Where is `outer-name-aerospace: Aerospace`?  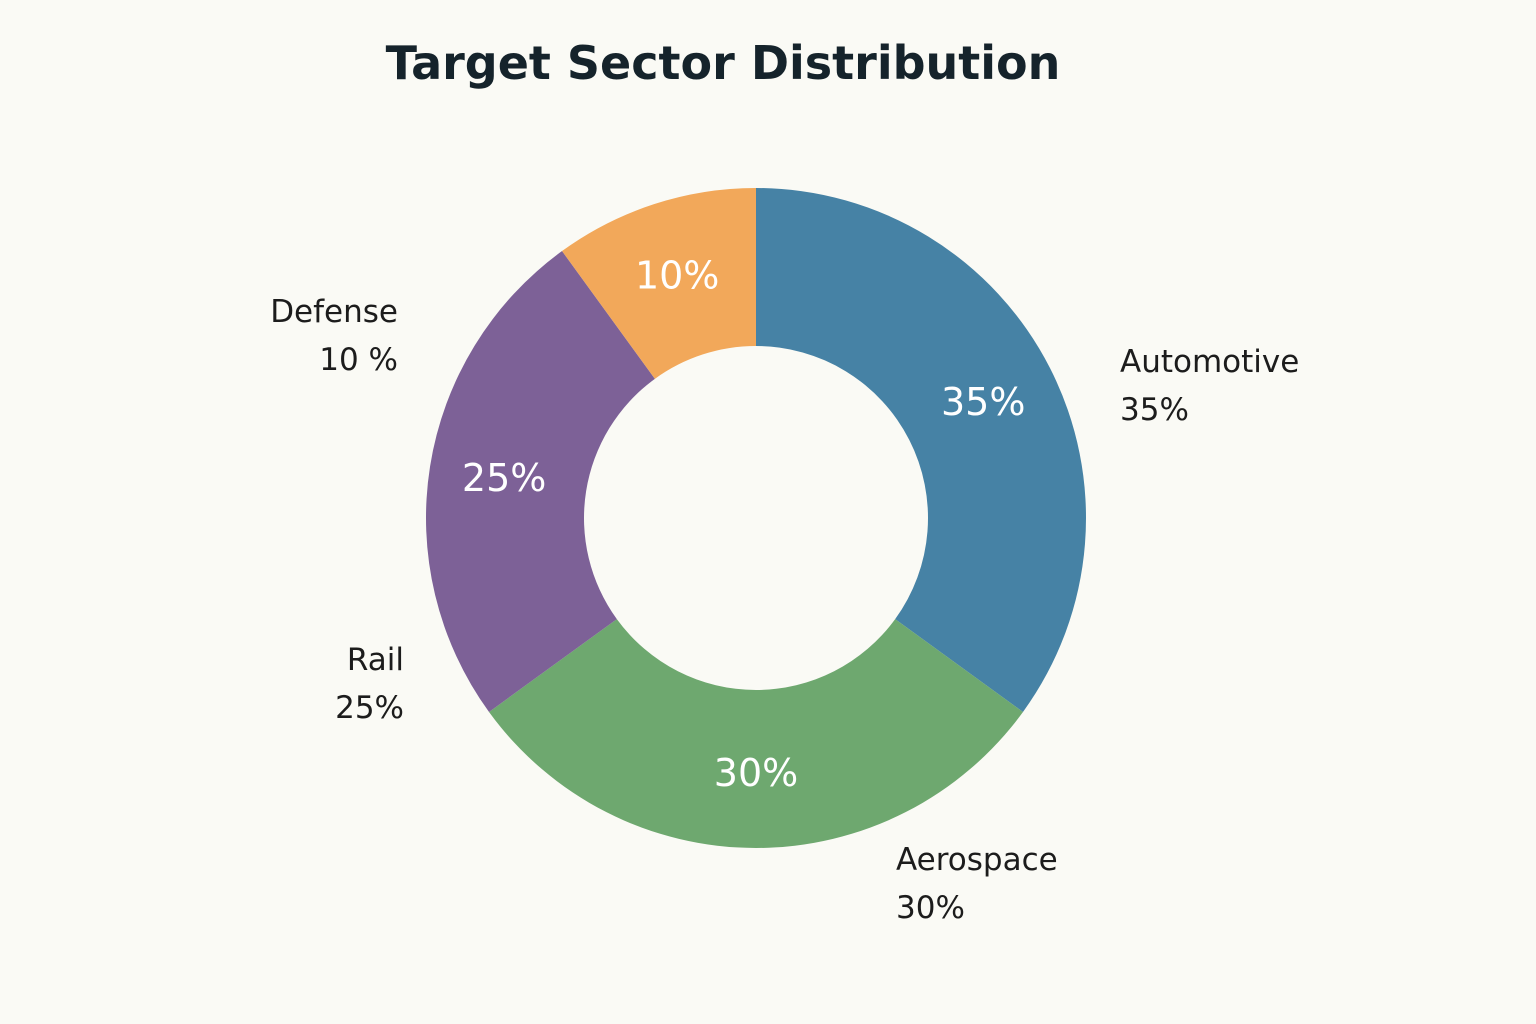 outer-name-aerospace: Aerospace is located at coordinates (977, 860).